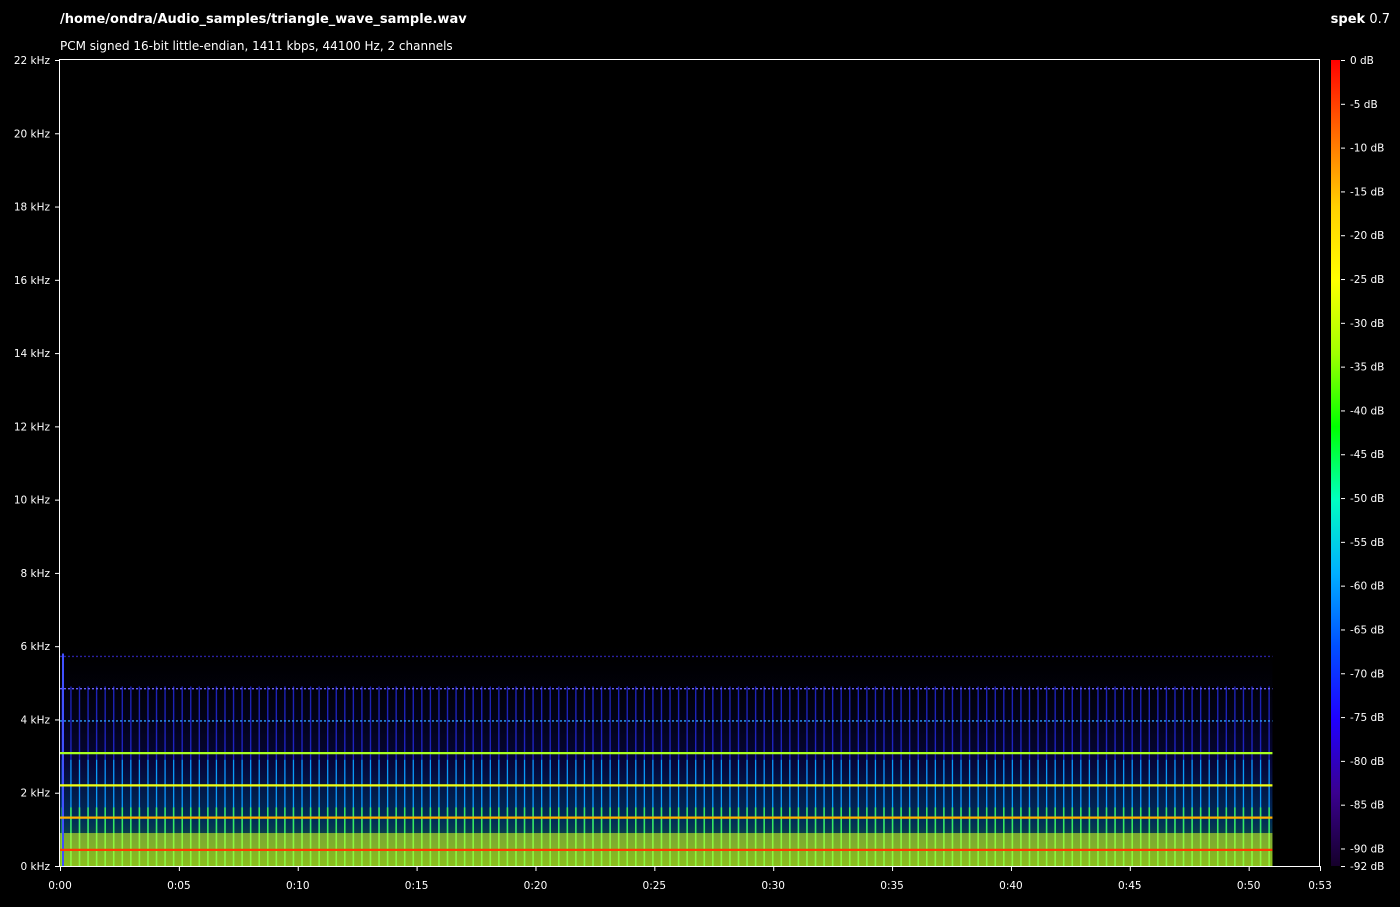 The height and width of the screenshot is (907, 1400). I want to click on freq-tick-label: 8 kHz, so click(35, 574).